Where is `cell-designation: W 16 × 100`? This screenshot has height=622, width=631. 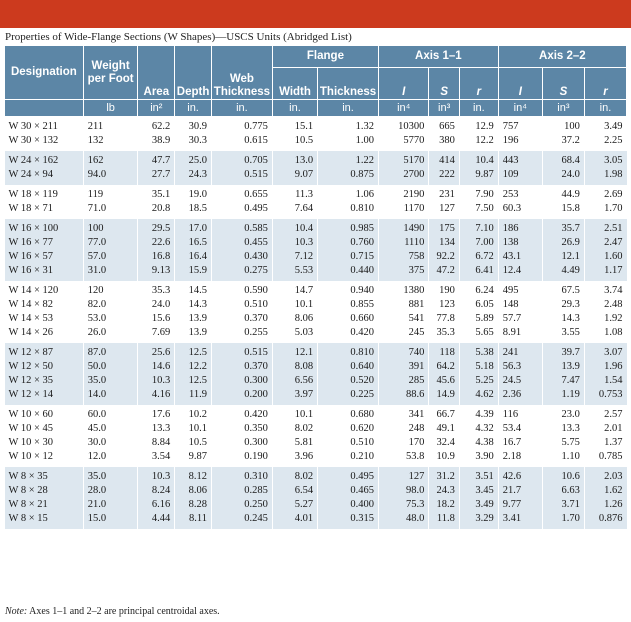
cell-designation: W 16 × 100 is located at coordinates (44, 227).